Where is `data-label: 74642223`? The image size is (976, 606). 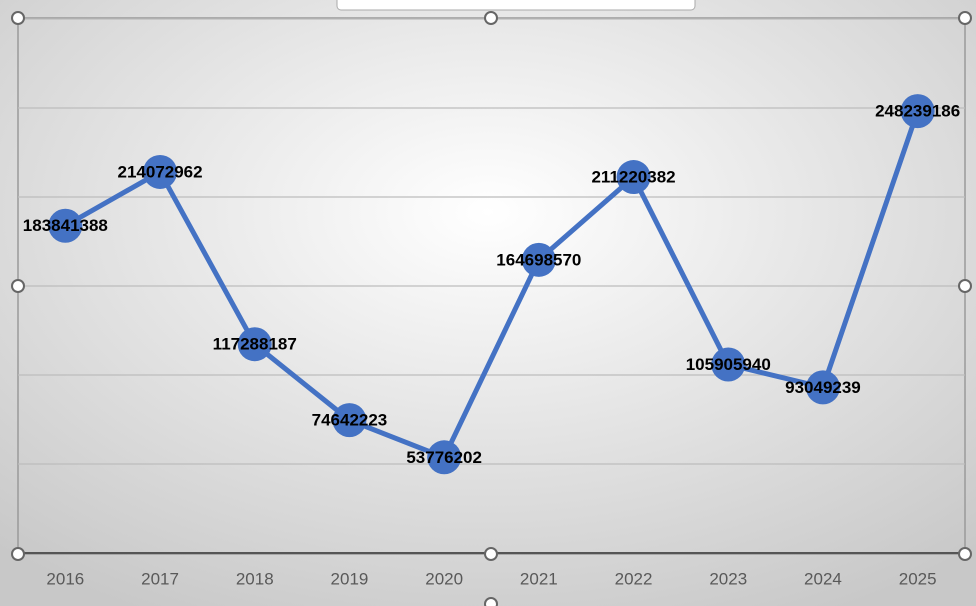
data-label: 74642223 is located at coordinates (350, 420).